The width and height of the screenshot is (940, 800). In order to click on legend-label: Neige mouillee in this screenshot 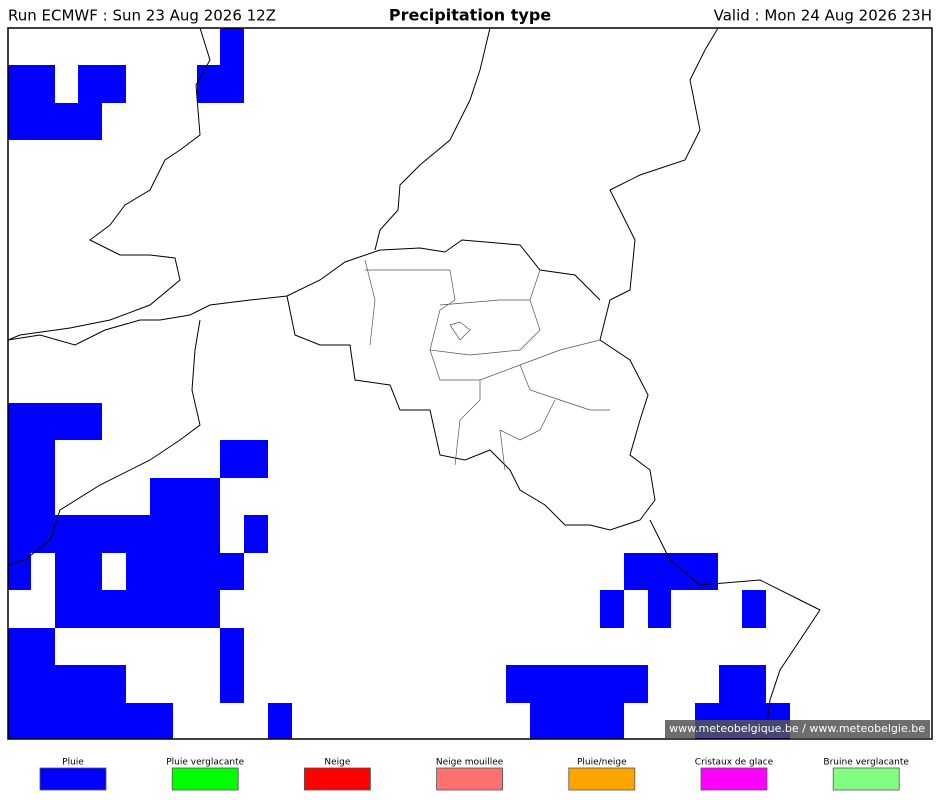, I will do `click(470, 763)`.